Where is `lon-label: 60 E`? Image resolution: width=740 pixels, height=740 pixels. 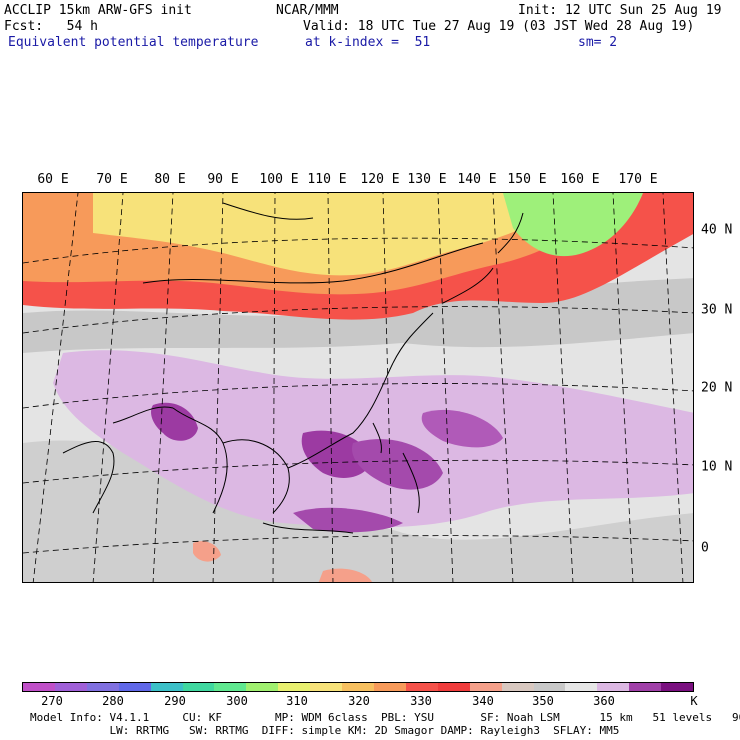 lon-label: 60 E is located at coordinates (53, 179).